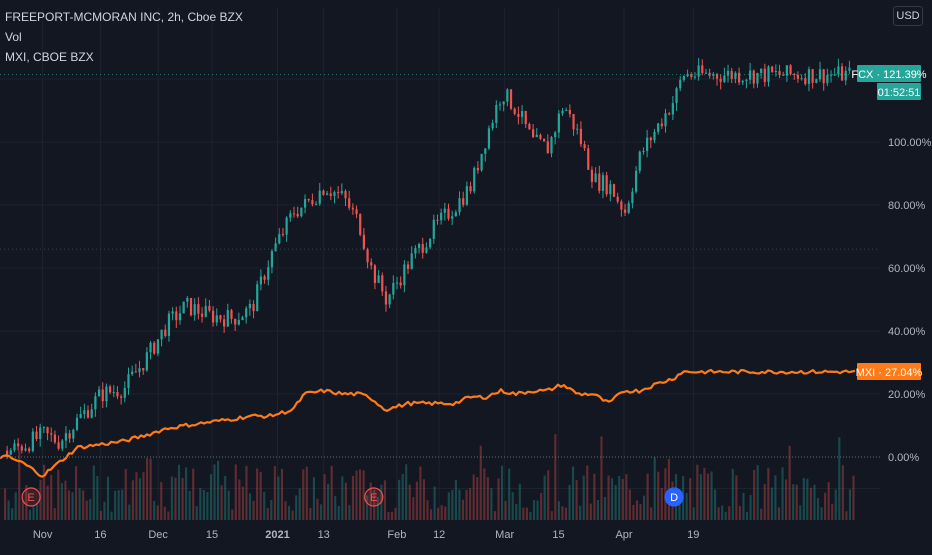 This screenshot has height=555, width=932. What do you see at coordinates (439, 535) in the screenshot?
I see `x-tick-label: 12` at bounding box center [439, 535].